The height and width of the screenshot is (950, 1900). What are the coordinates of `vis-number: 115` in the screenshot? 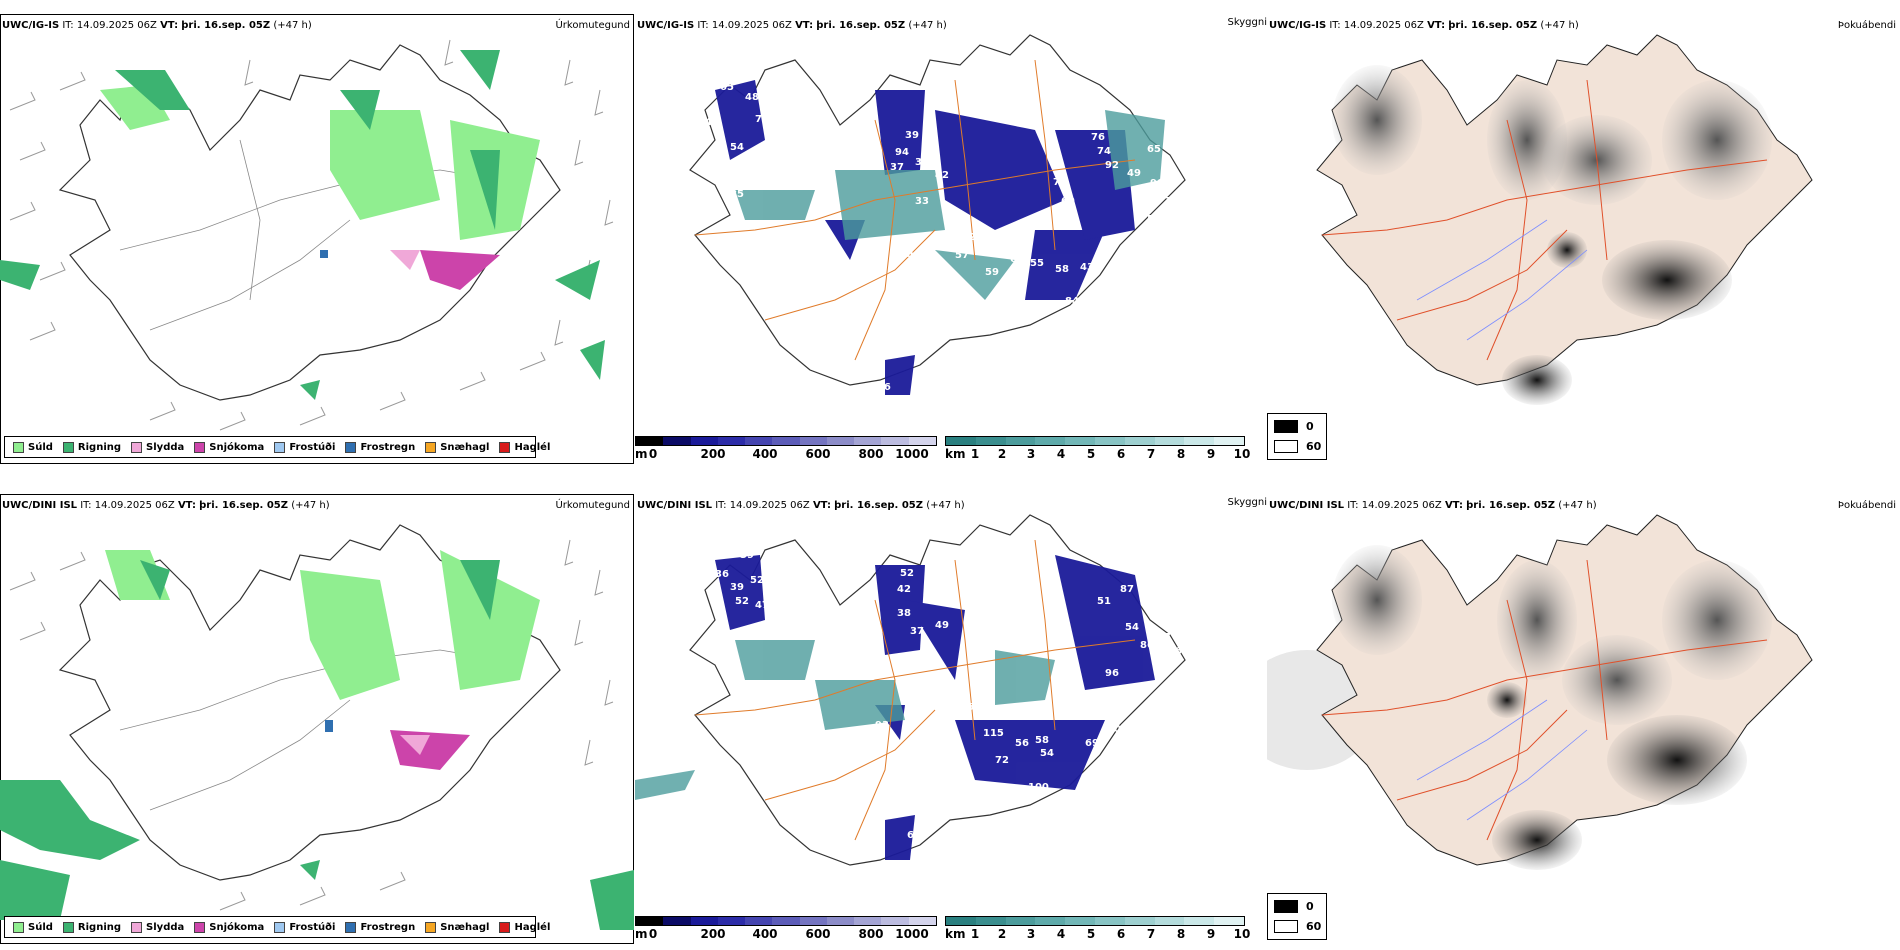 It's located at (993, 733).